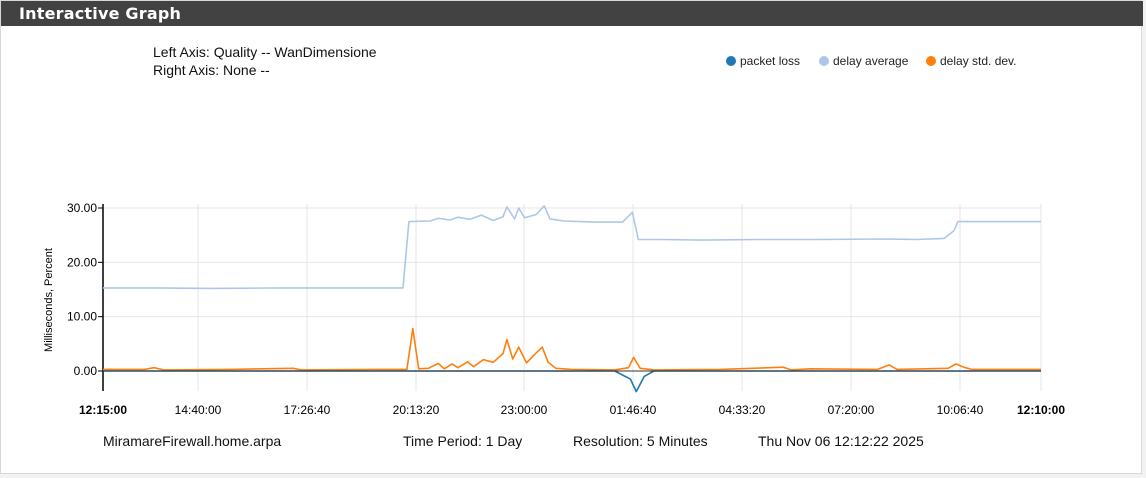 The height and width of the screenshot is (478, 1146). I want to click on y-tick-label: 0.00, so click(86, 371).